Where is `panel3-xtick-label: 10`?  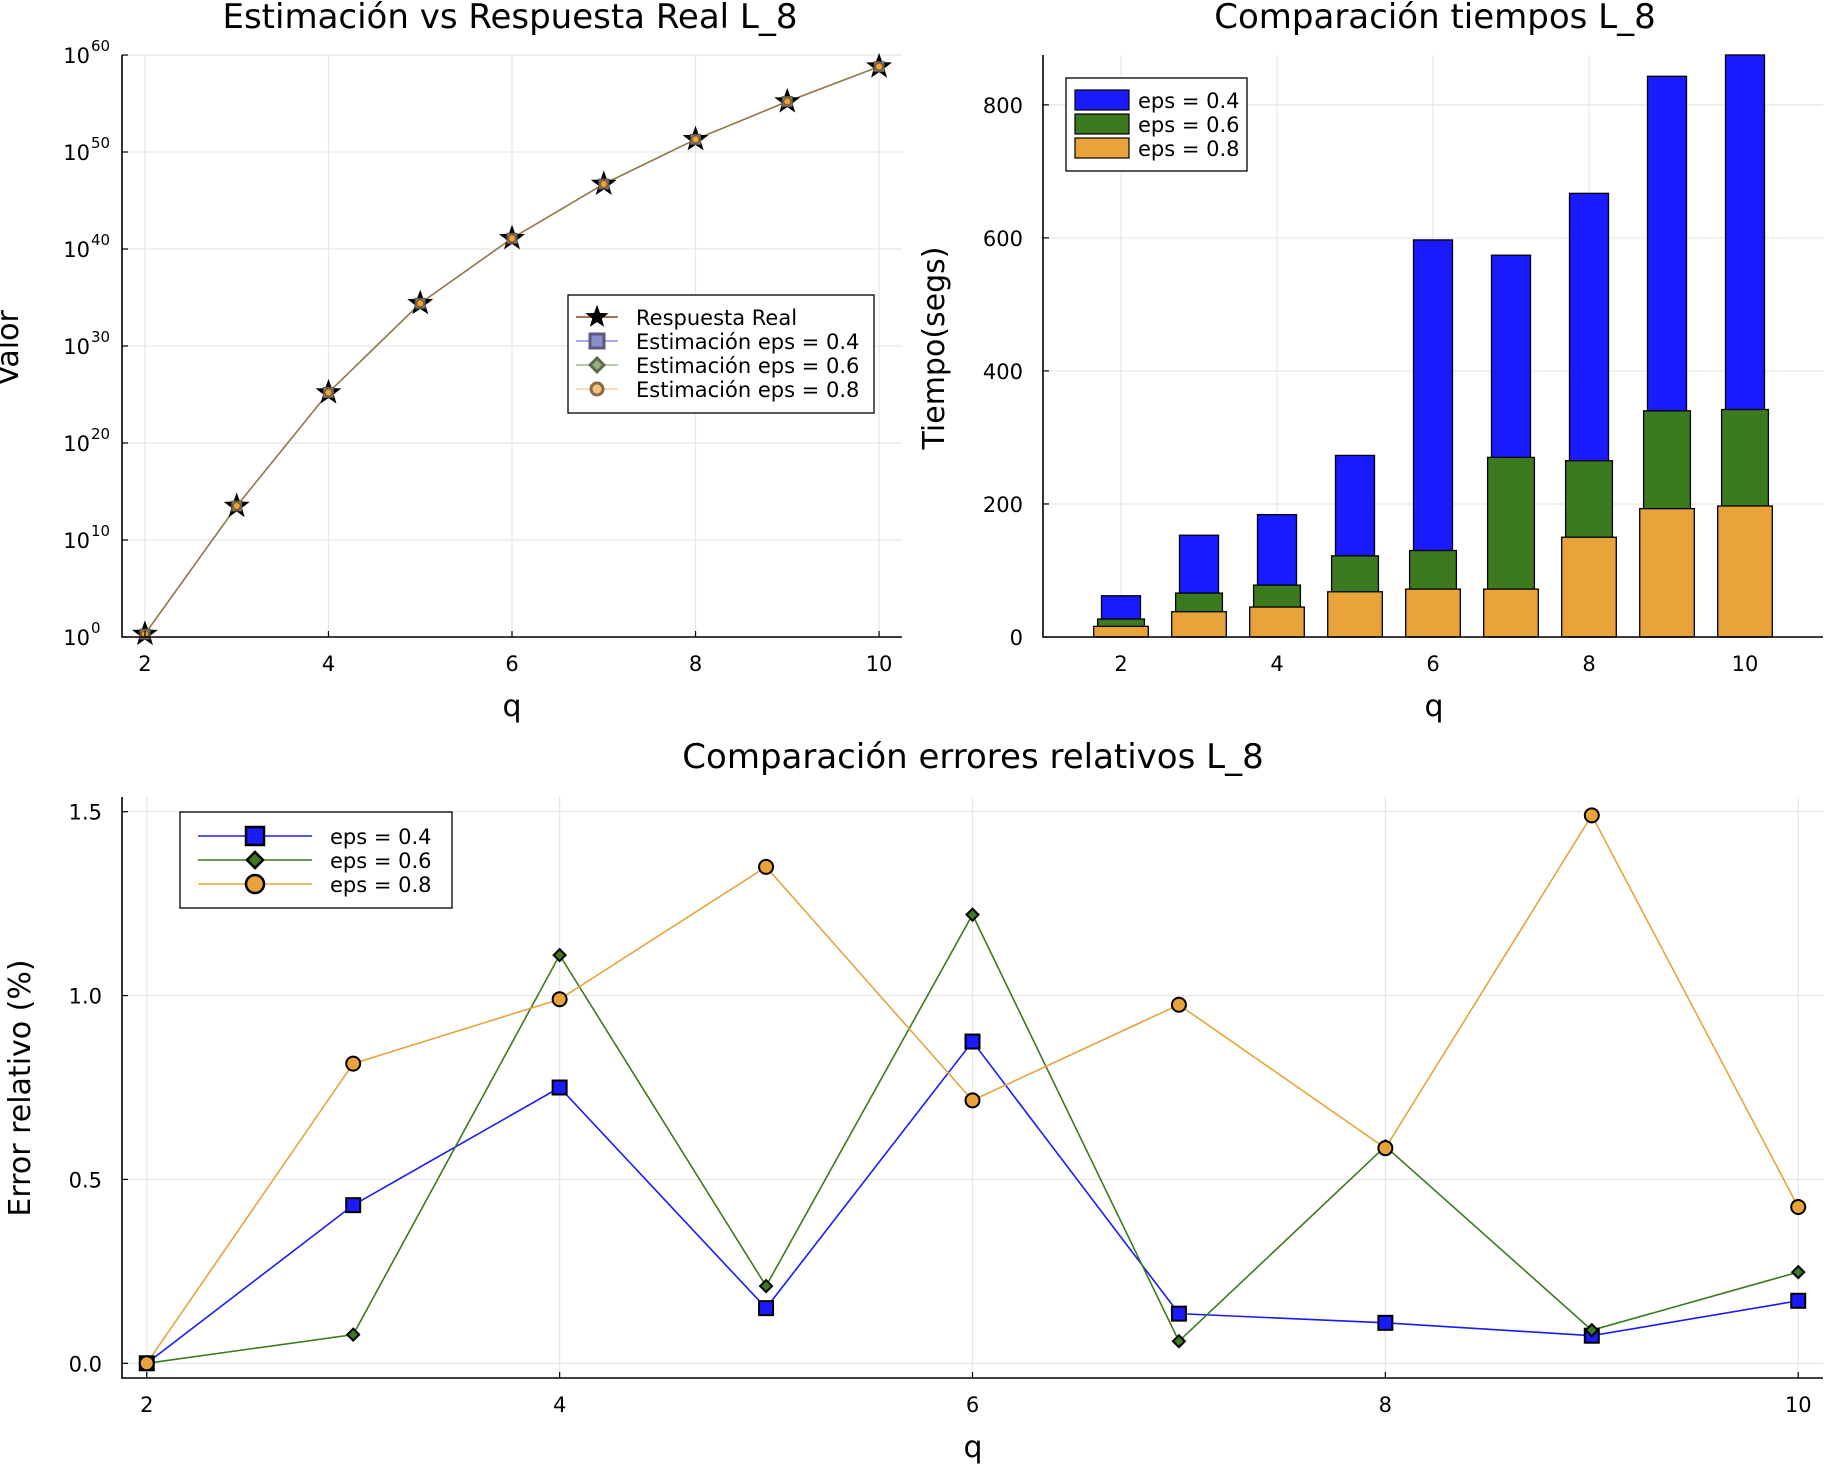
panel3-xtick-label: 10 is located at coordinates (1798, 1405).